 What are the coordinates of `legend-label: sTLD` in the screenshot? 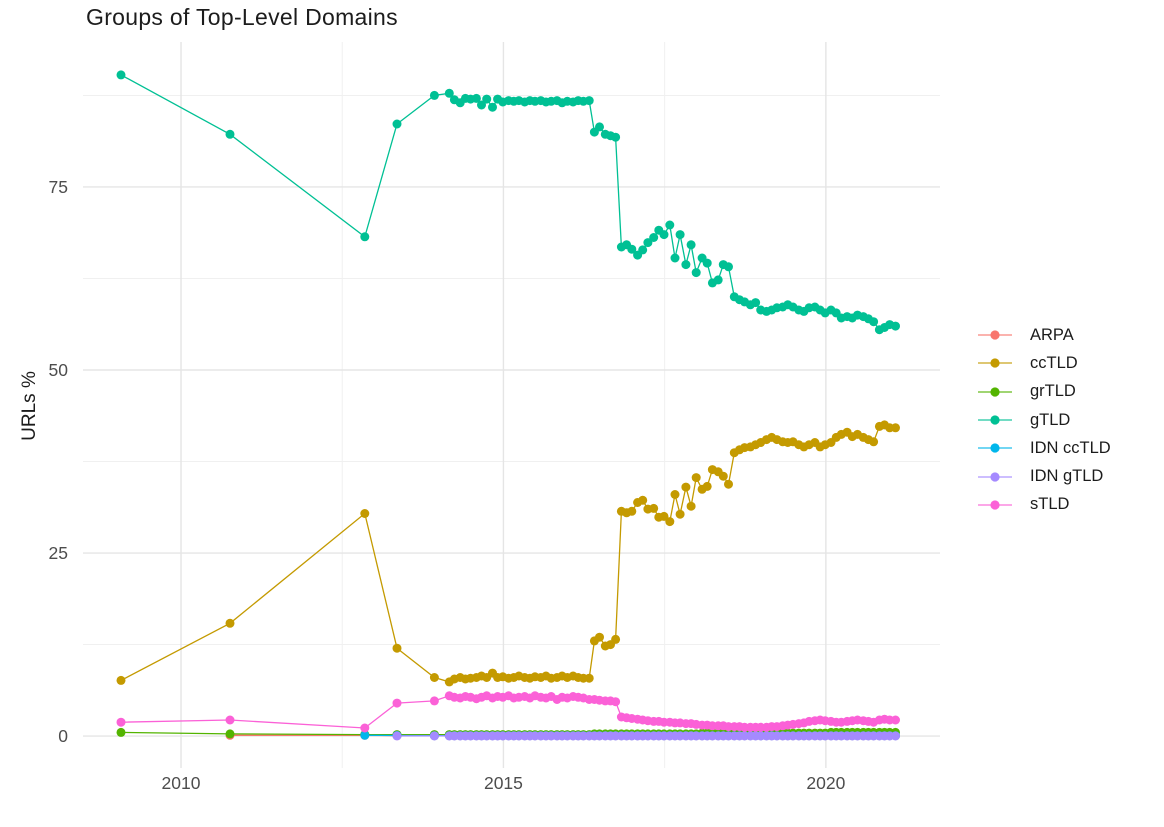 It's located at (1050, 504).